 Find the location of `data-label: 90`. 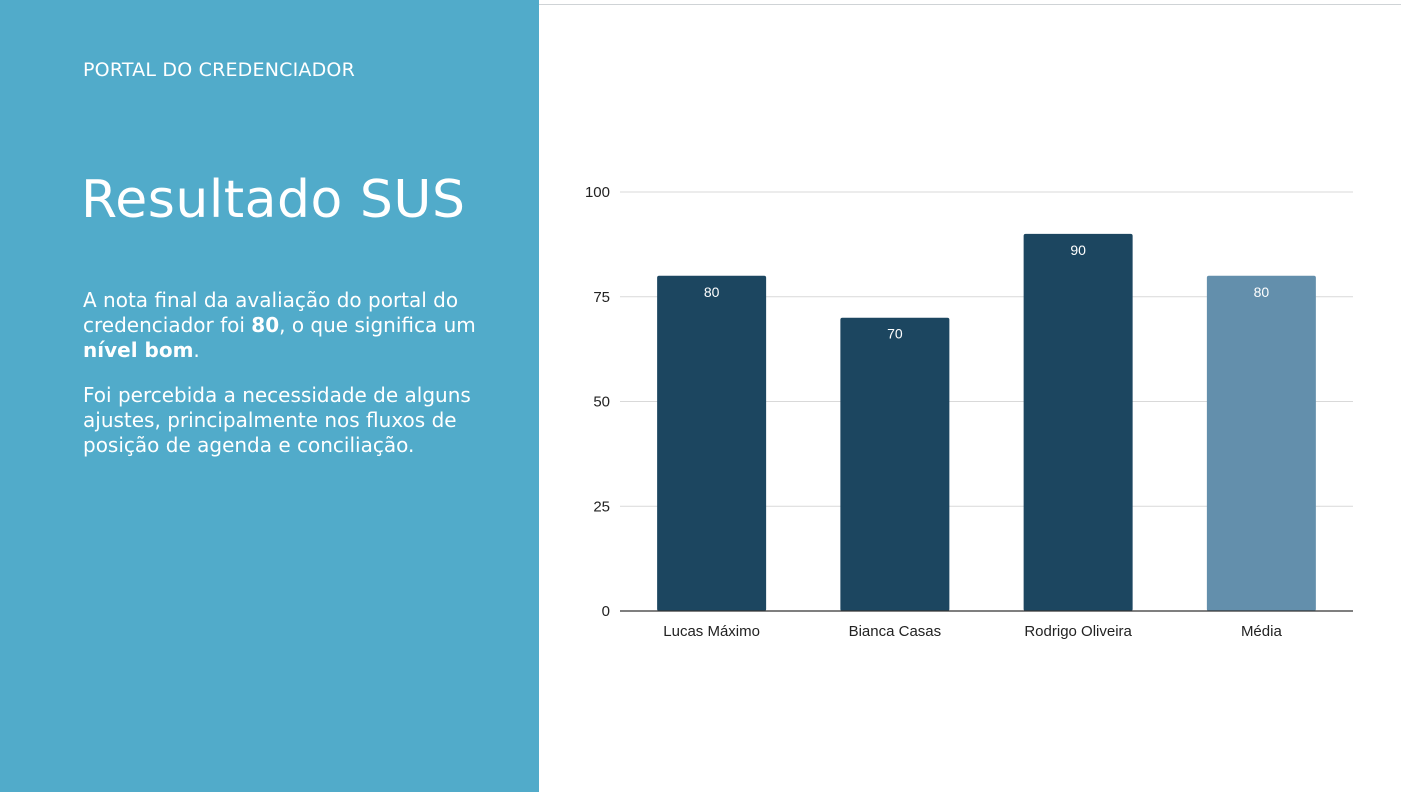

data-label: 90 is located at coordinates (1078, 250).